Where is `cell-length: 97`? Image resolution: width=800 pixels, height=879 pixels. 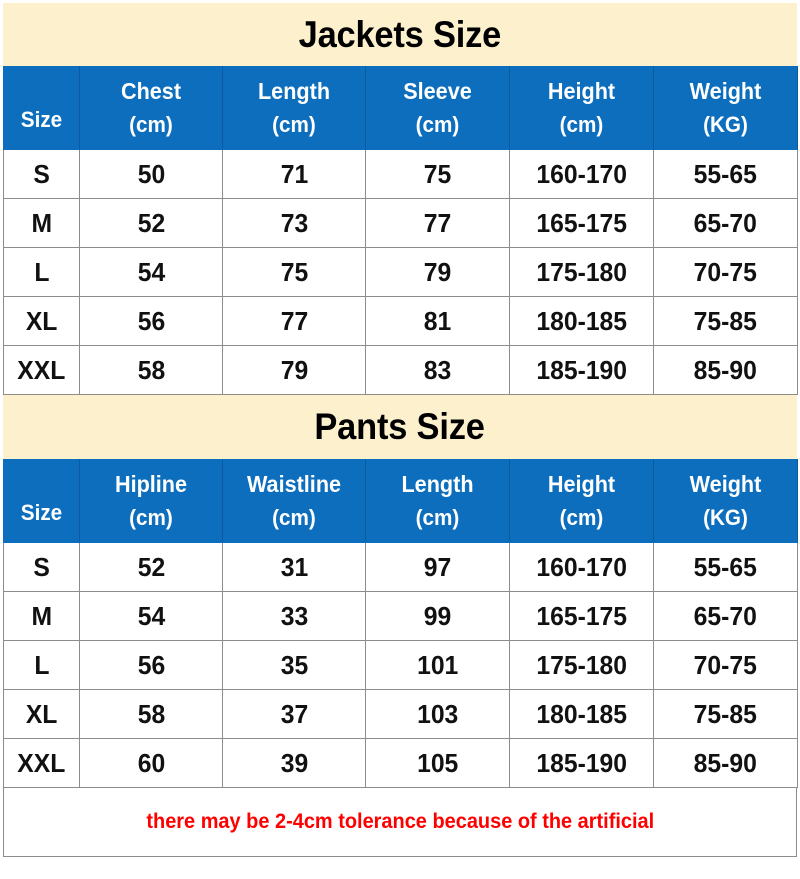
cell-length: 97 is located at coordinates (437, 567).